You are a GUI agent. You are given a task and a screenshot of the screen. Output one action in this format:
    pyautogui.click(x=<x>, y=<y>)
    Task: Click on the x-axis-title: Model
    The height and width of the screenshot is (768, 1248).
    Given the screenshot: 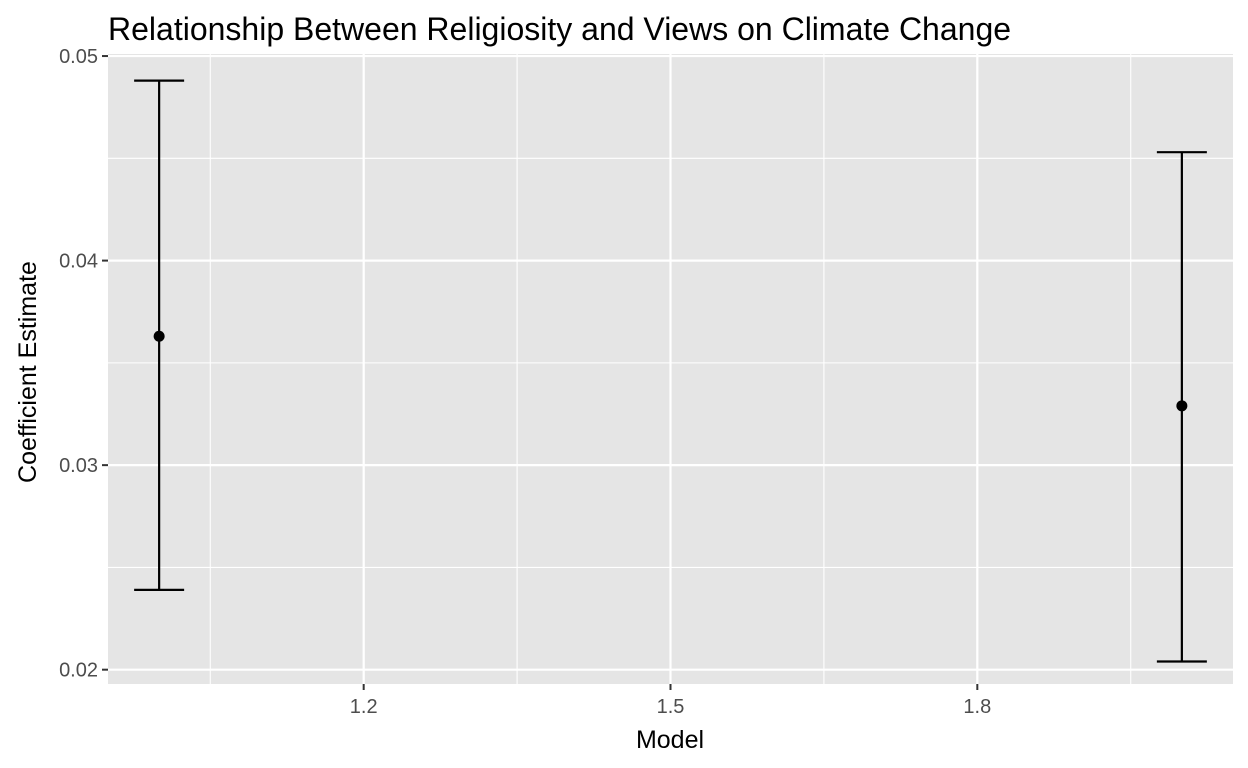 What is the action you would take?
    pyautogui.click(x=670, y=740)
    